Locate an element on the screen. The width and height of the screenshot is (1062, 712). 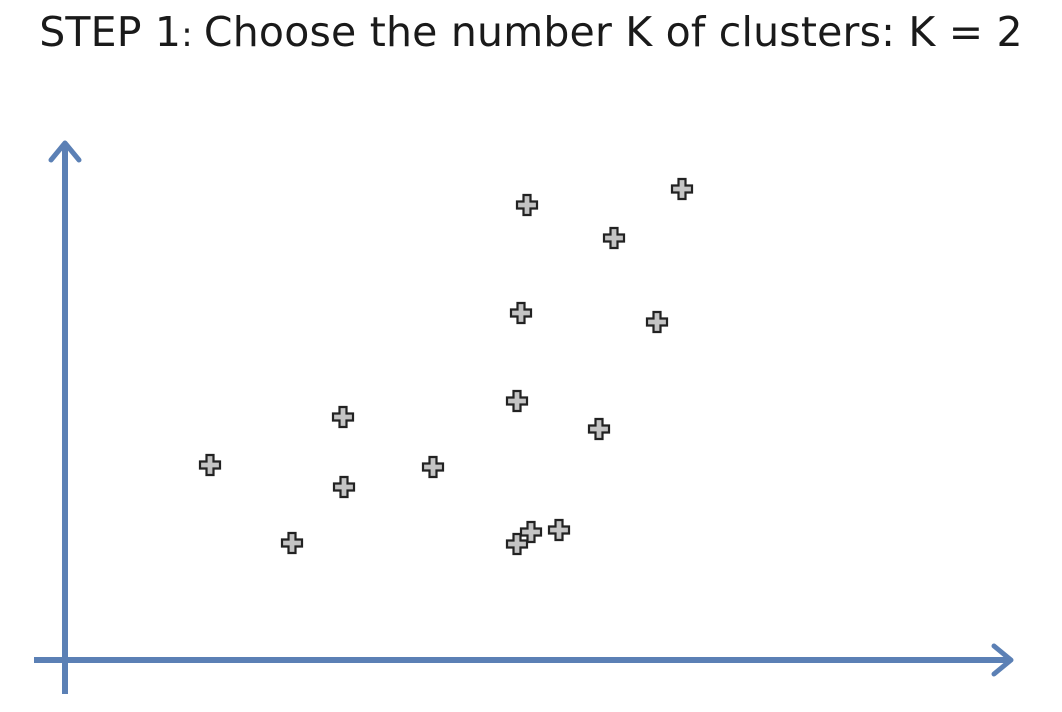
y-axis-arrowhead is located at coordinates (65, 151).